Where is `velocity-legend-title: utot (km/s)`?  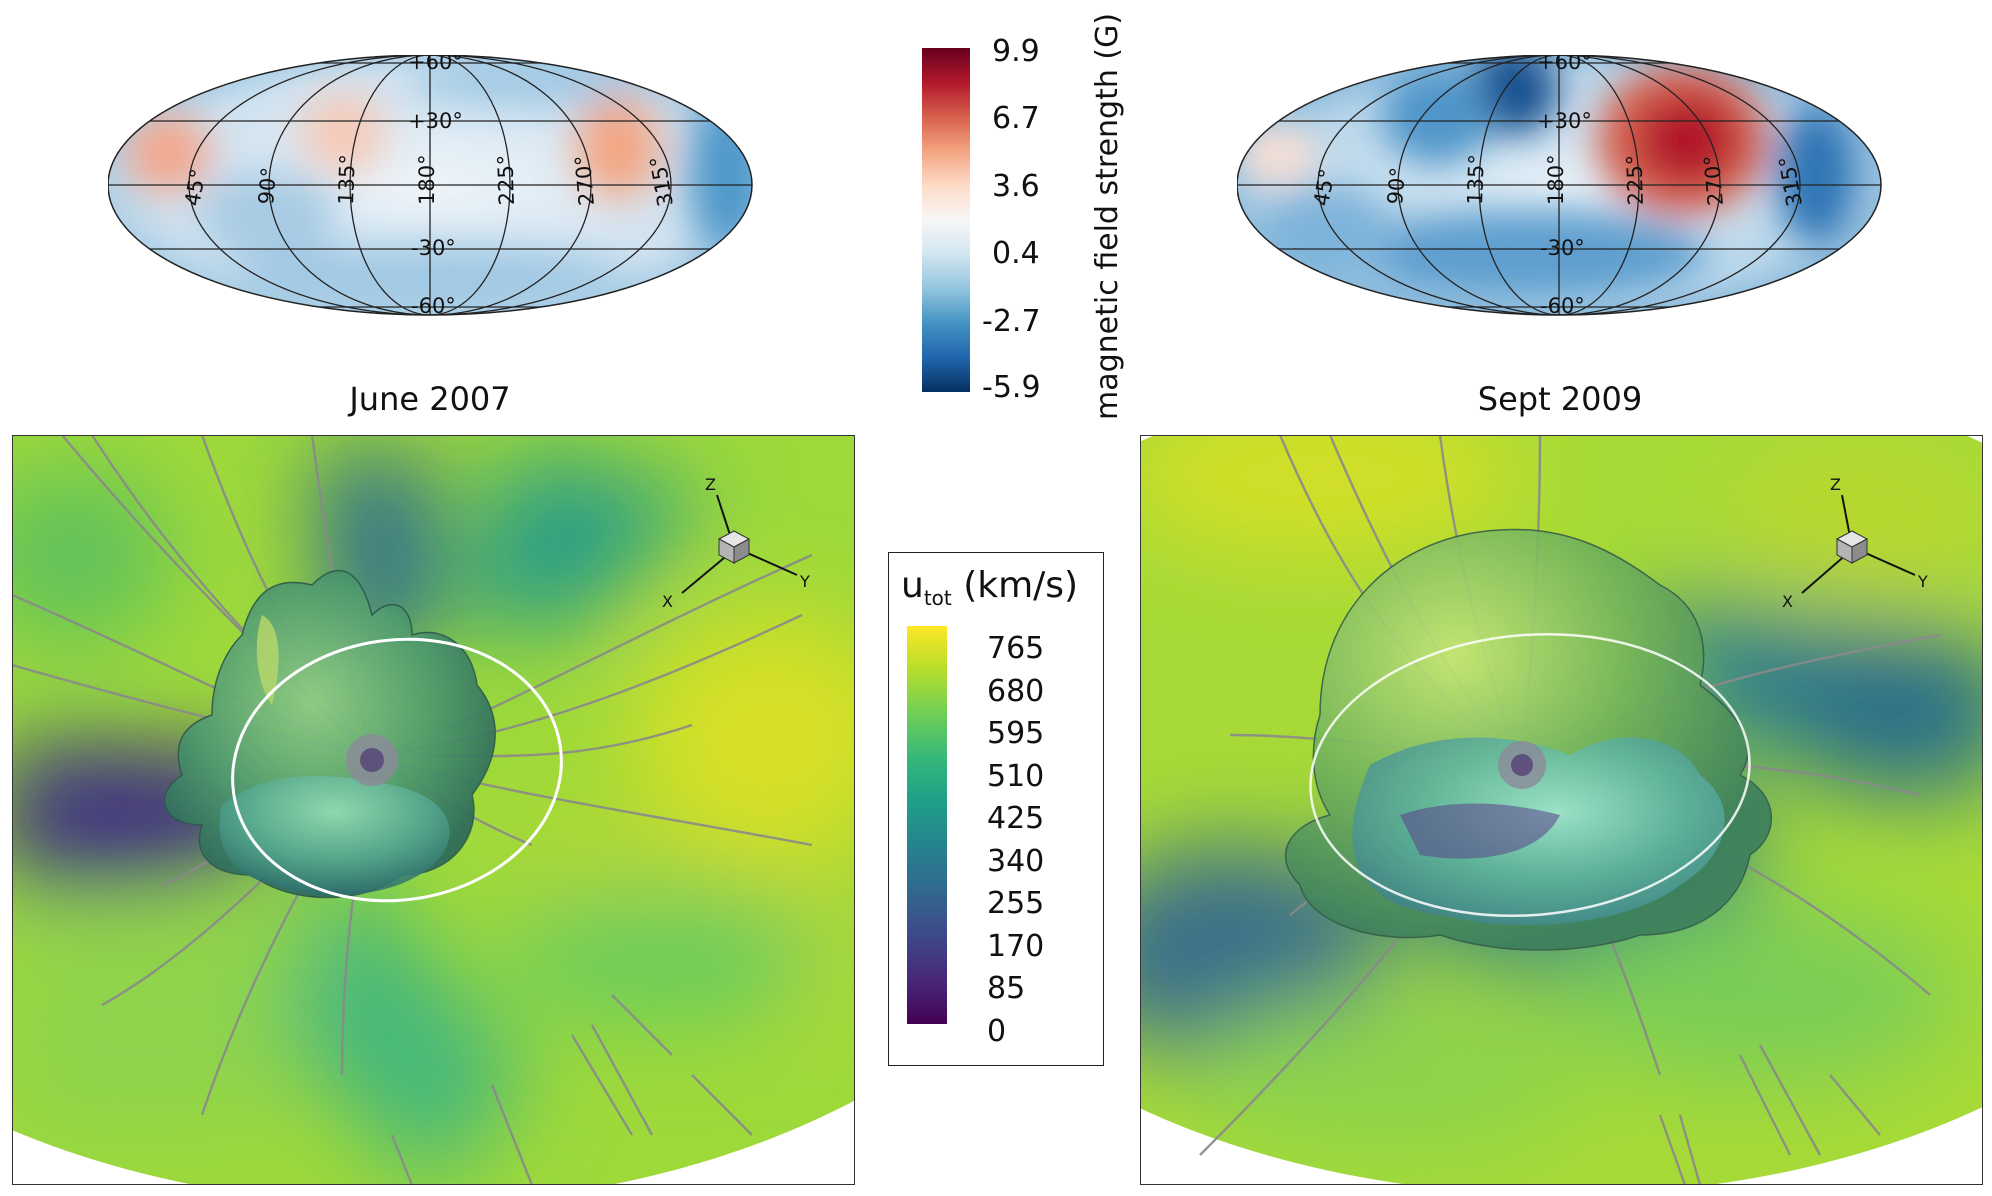 velocity-legend-title: utot (km/s) is located at coordinates (990, 588).